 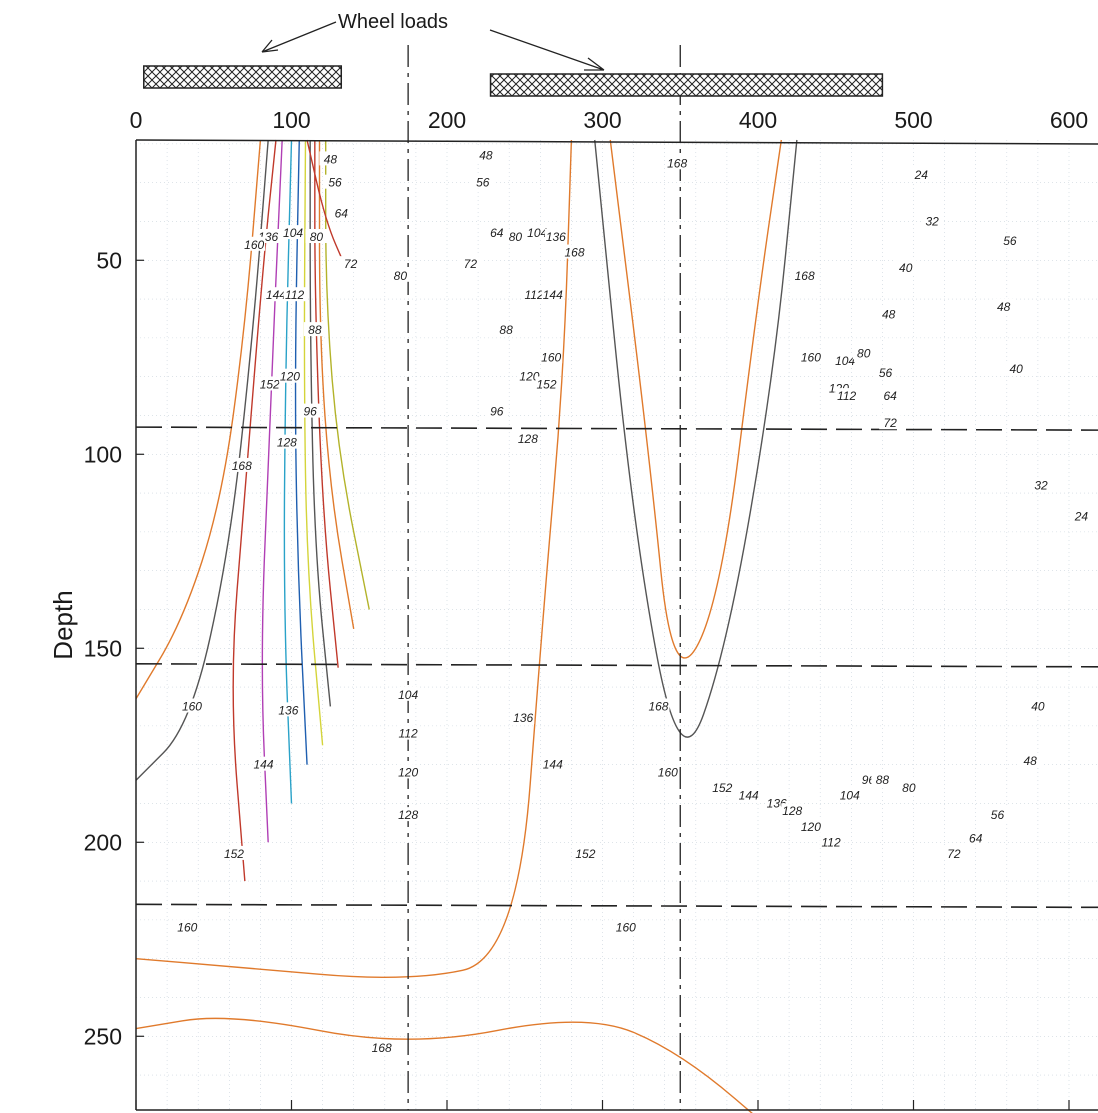 I want to click on contour-label: 32, so click(x=1041, y=485).